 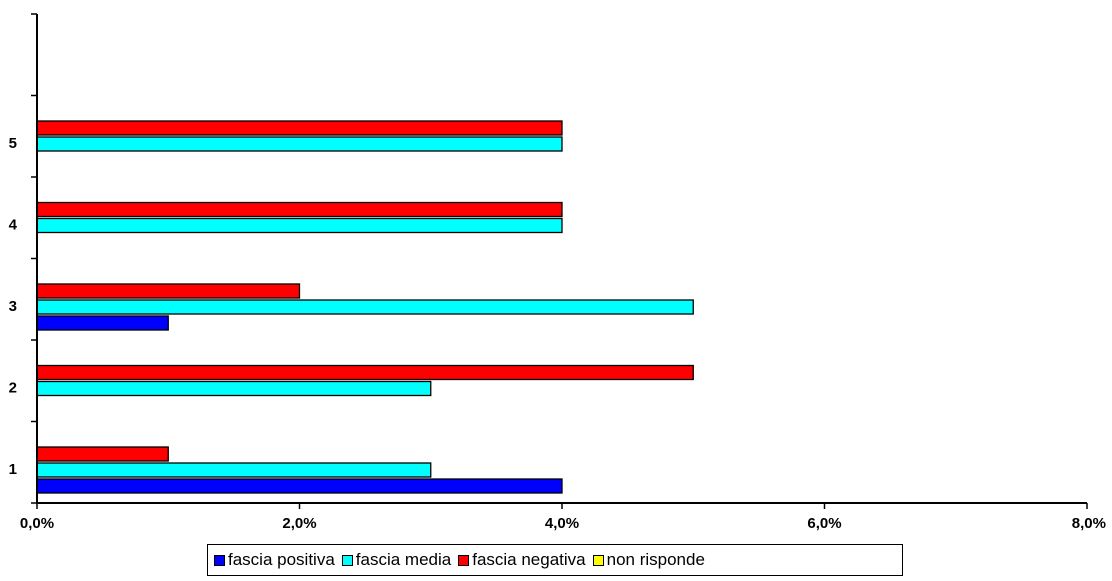 I want to click on x-tick-label: 6,0%, so click(x=824, y=523).